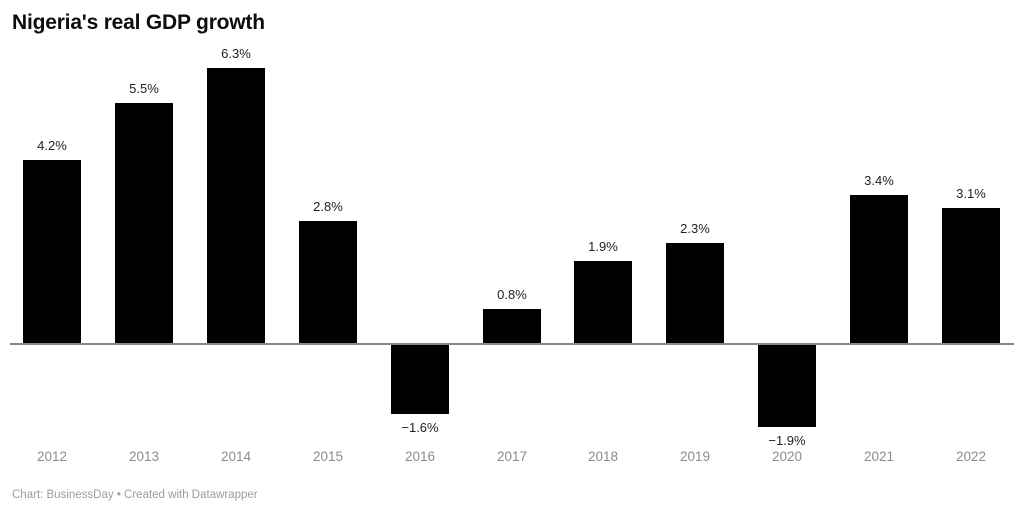  What do you see at coordinates (512, 344) in the screenshot?
I see `zero-baseline` at bounding box center [512, 344].